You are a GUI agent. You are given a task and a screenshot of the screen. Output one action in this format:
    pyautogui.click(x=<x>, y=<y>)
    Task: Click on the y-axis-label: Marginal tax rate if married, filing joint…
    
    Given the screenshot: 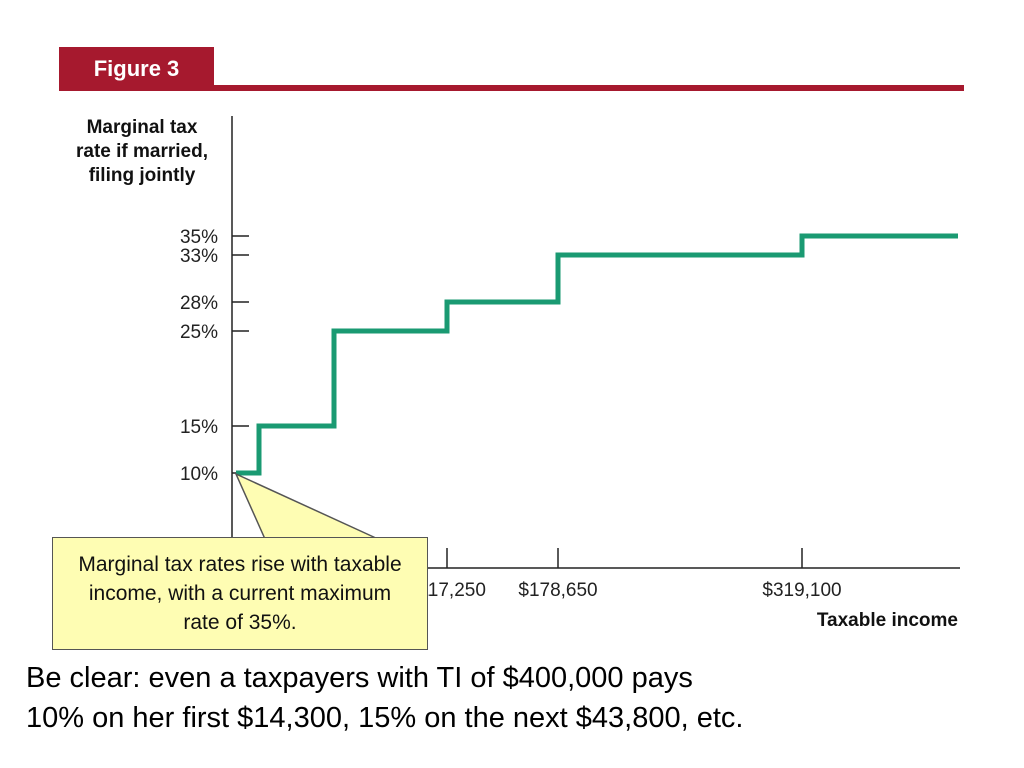 What is the action you would take?
    pyautogui.click(x=142, y=151)
    